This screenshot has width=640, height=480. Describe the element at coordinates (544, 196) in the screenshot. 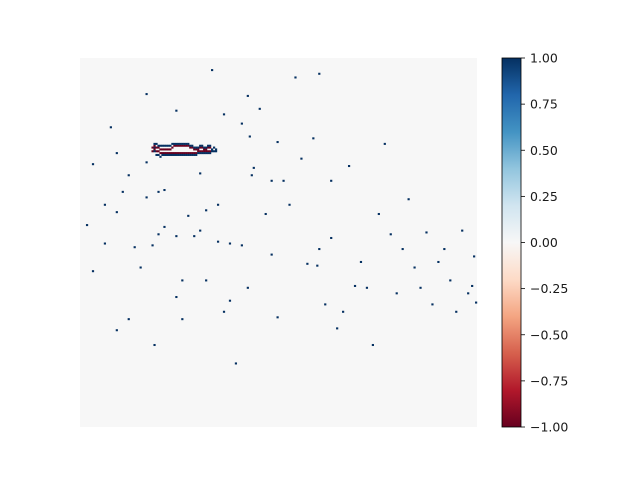

I see `colorbar-tick-label: 0.25` at that location.